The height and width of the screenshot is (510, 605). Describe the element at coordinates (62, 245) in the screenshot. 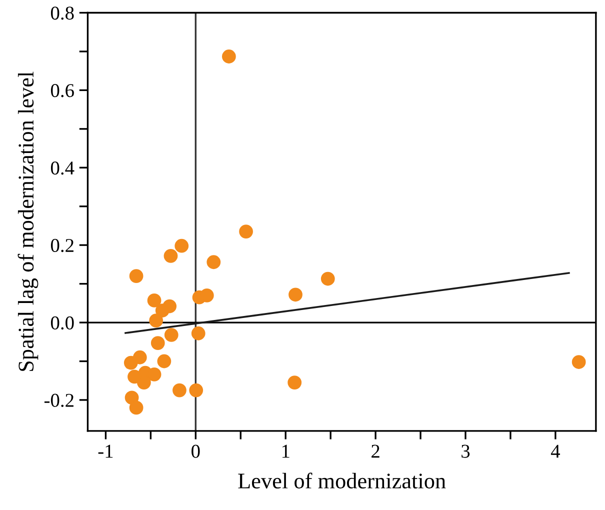

I see `y-tick-label: 0.2` at that location.